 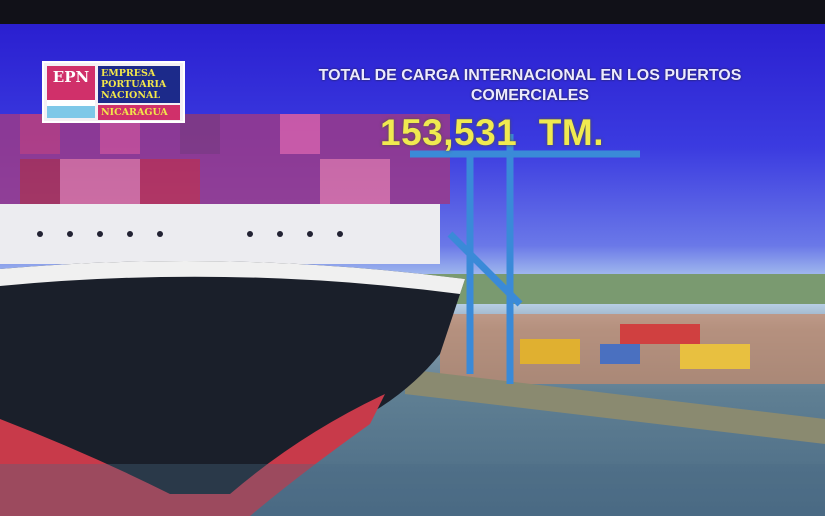 What do you see at coordinates (71, 103) in the screenshot?
I see `logo-wave-icon` at bounding box center [71, 103].